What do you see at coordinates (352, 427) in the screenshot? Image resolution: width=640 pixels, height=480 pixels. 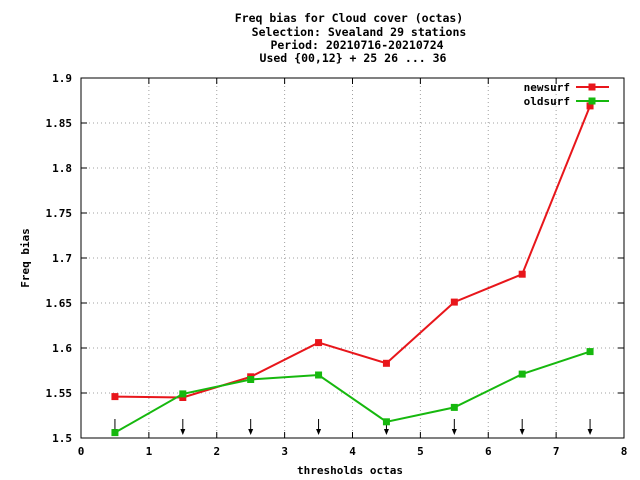 I see `threshold-arrows` at bounding box center [352, 427].